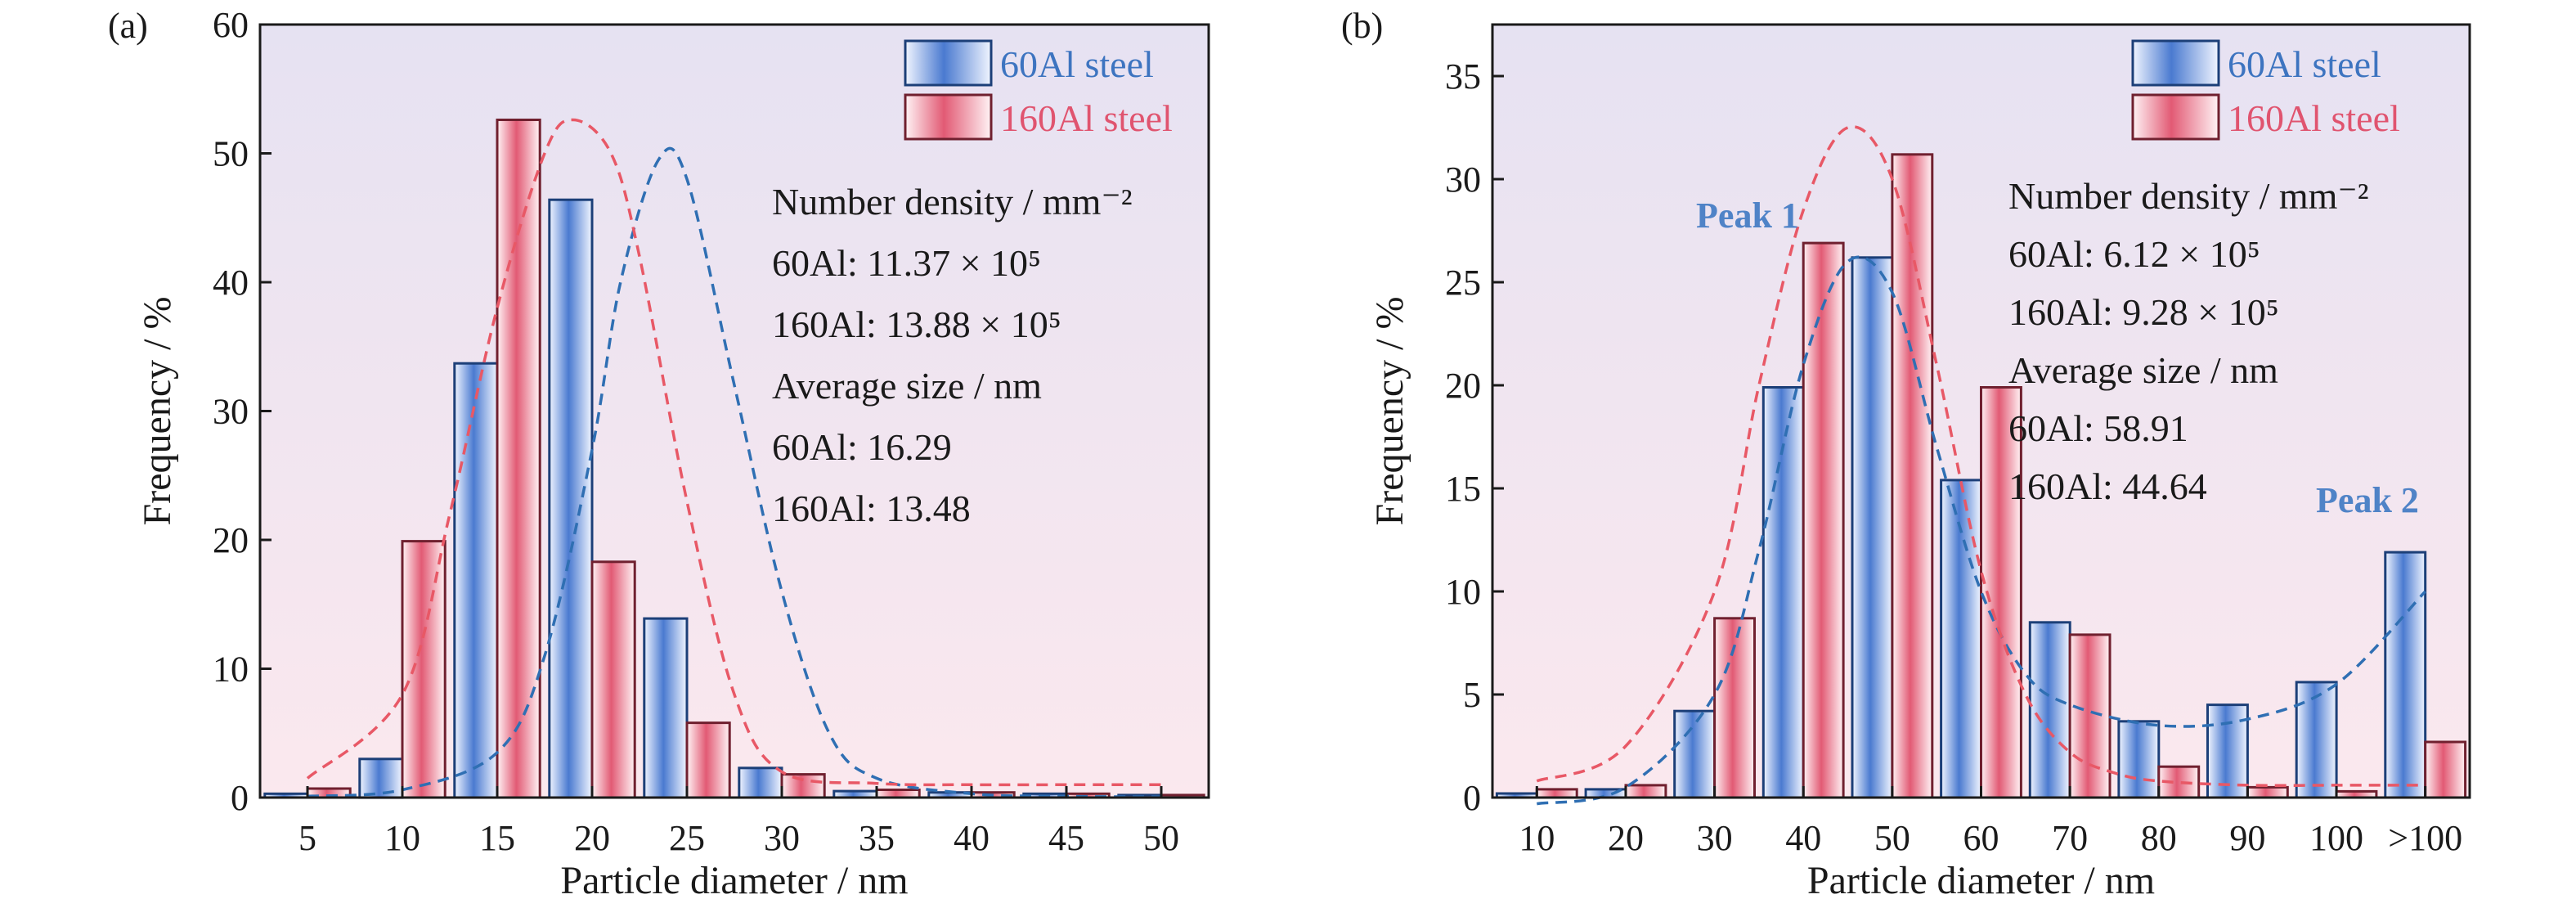 The height and width of the screenshot is (908, 2576). I want to click on y-tick-label-1: 10, so click(231, 670).